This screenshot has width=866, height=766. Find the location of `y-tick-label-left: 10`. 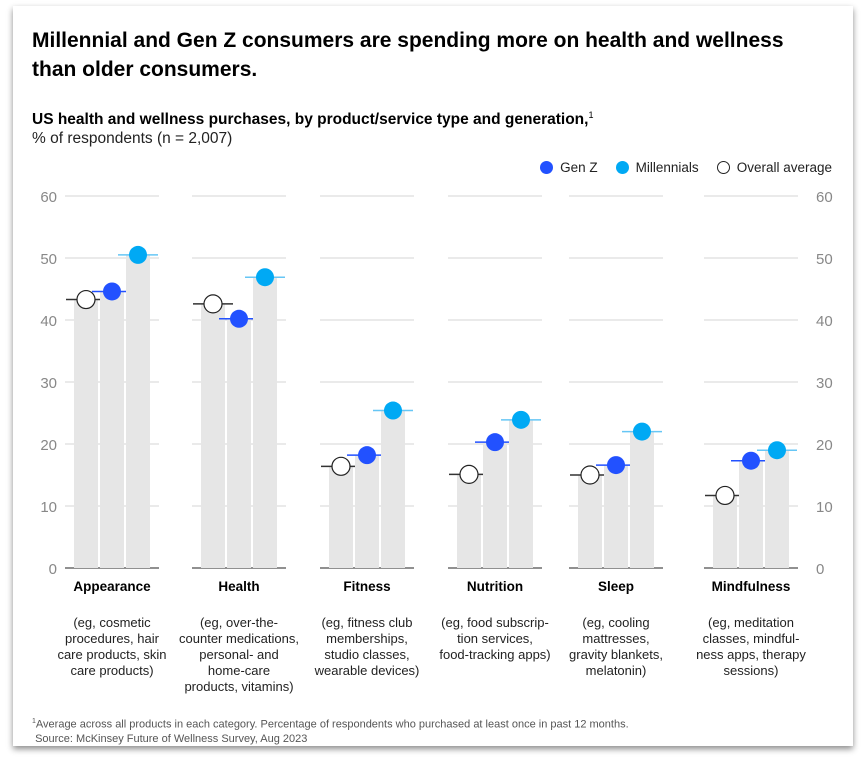

y-tick-label-left: 10 is located at coordinates (48, 507).